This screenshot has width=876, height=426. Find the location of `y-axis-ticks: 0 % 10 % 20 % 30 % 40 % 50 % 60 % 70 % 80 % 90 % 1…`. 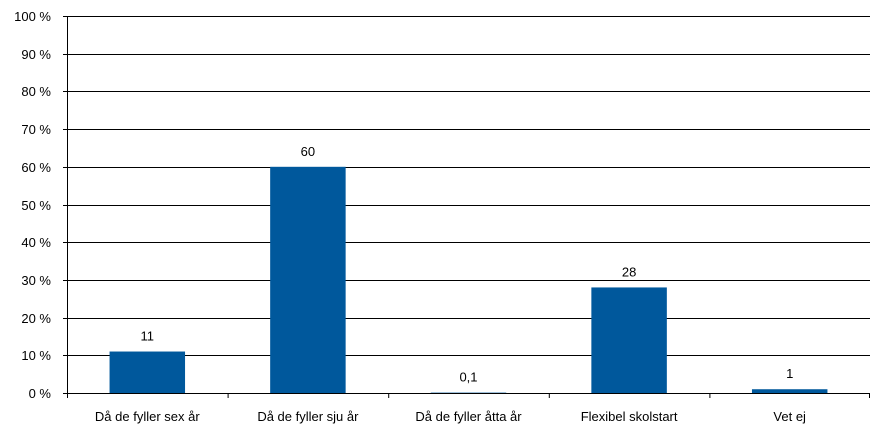

y-axis-ticks: 0 % 10 % 20 % 30 % 40 % 50 % 60 % 70 % 80 % 90 % 1… is located at coordinates (40, 205).